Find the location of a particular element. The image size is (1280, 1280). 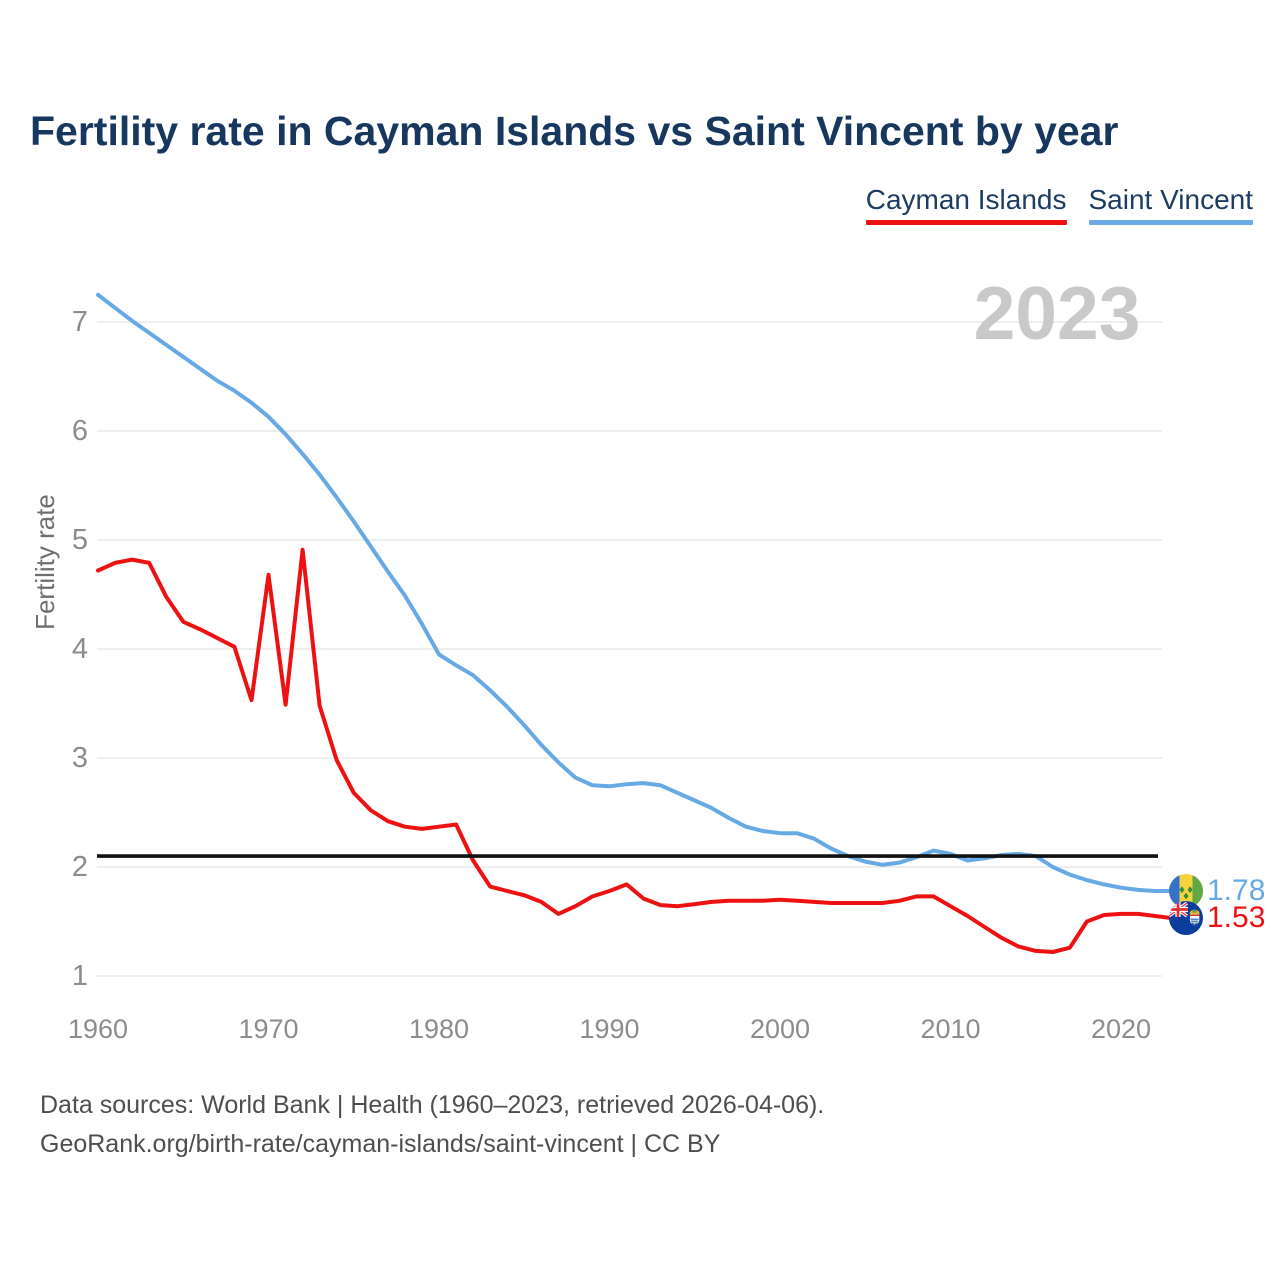

legend: Cayman Islands Saint Vincent is located at coordinates (1059, 204).